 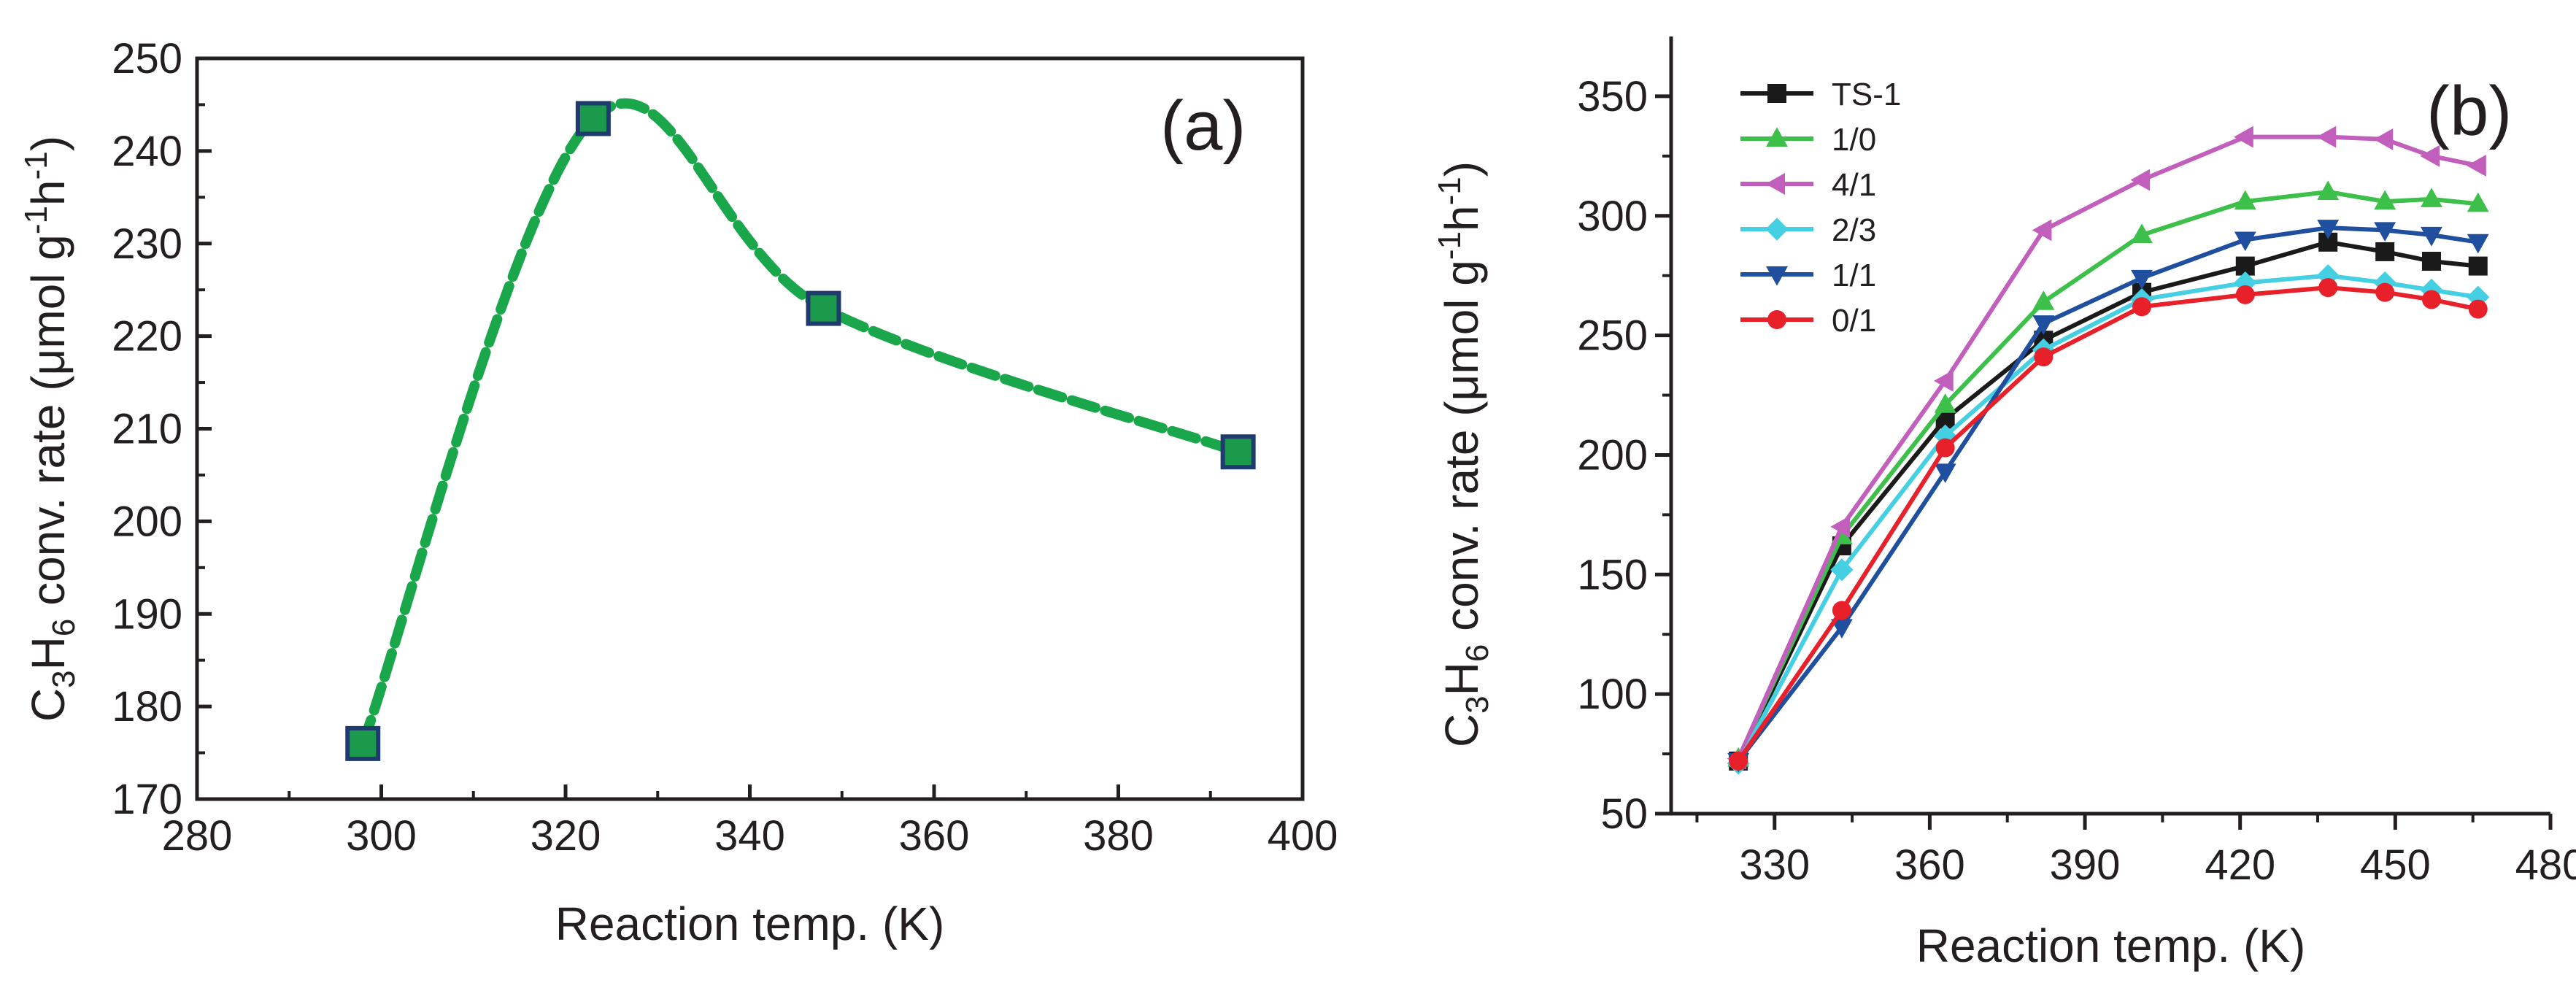 What do you see at coordinates (2107, 524) in the screenshot?
I see `series-line-0/1` at bounding box center [2107, 524].